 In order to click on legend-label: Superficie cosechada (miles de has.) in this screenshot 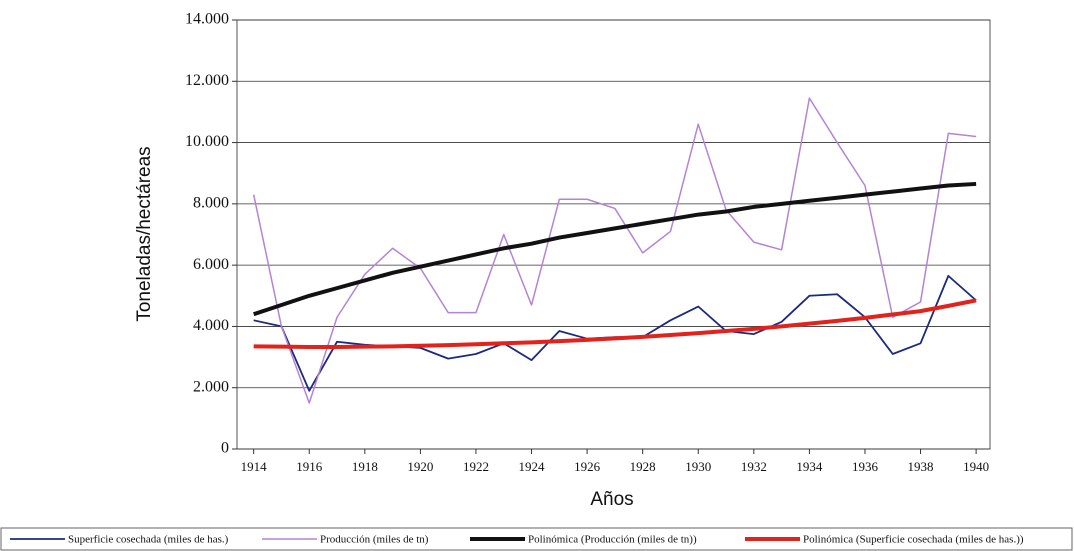, I will do `click(148, 540)`.